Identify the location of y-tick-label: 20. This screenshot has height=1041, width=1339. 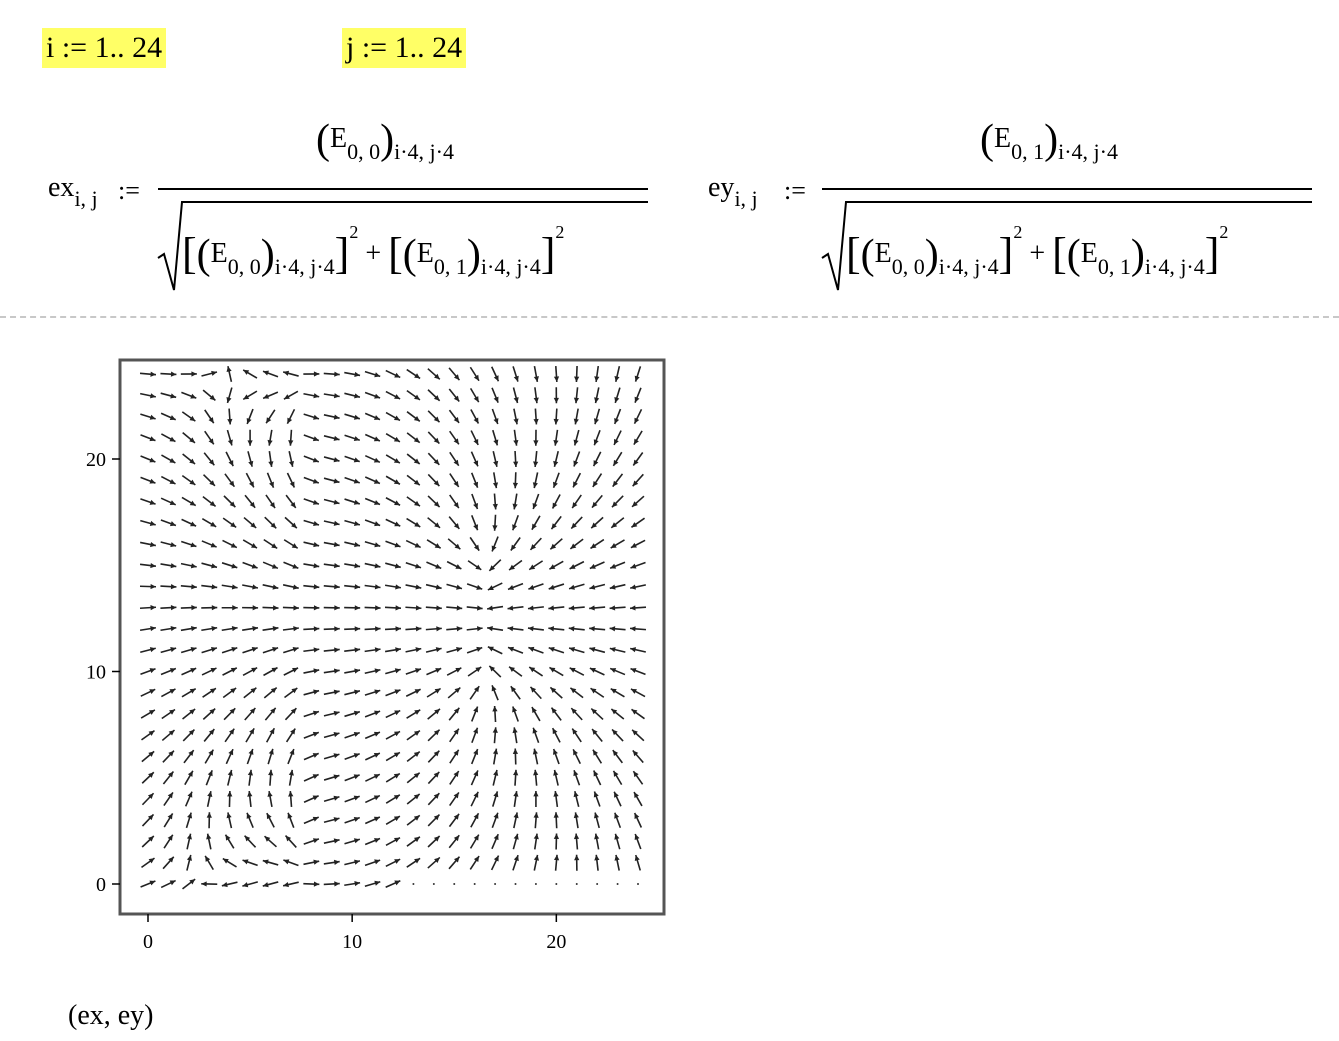
(96, 460).